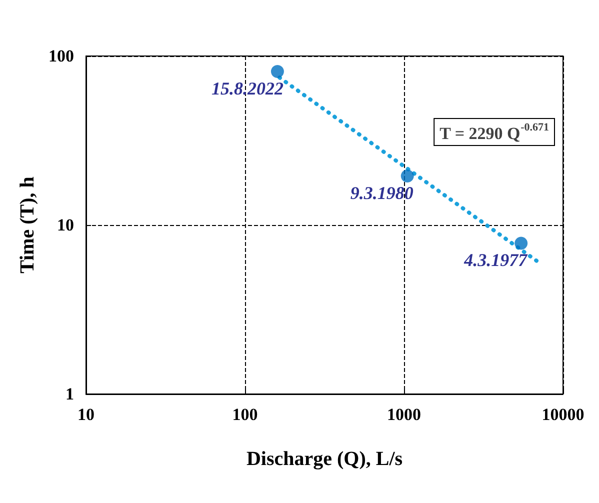 Image resolution: width=599 pixels, height=503 pixels. What do you see at coordinates (70, 394) in the screenshot?
I see `y-tick-label: 1` at bounding box center [70, 394].